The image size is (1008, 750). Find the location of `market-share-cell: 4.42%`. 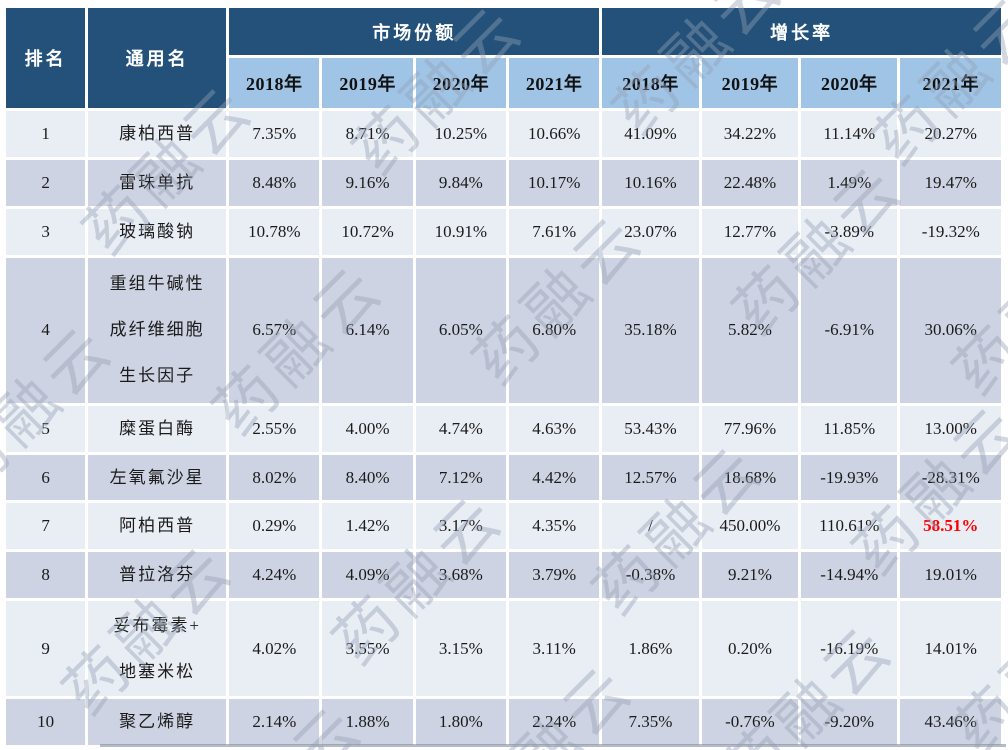

market-share-cell: 4.42% is located at coordinates (554, 477).